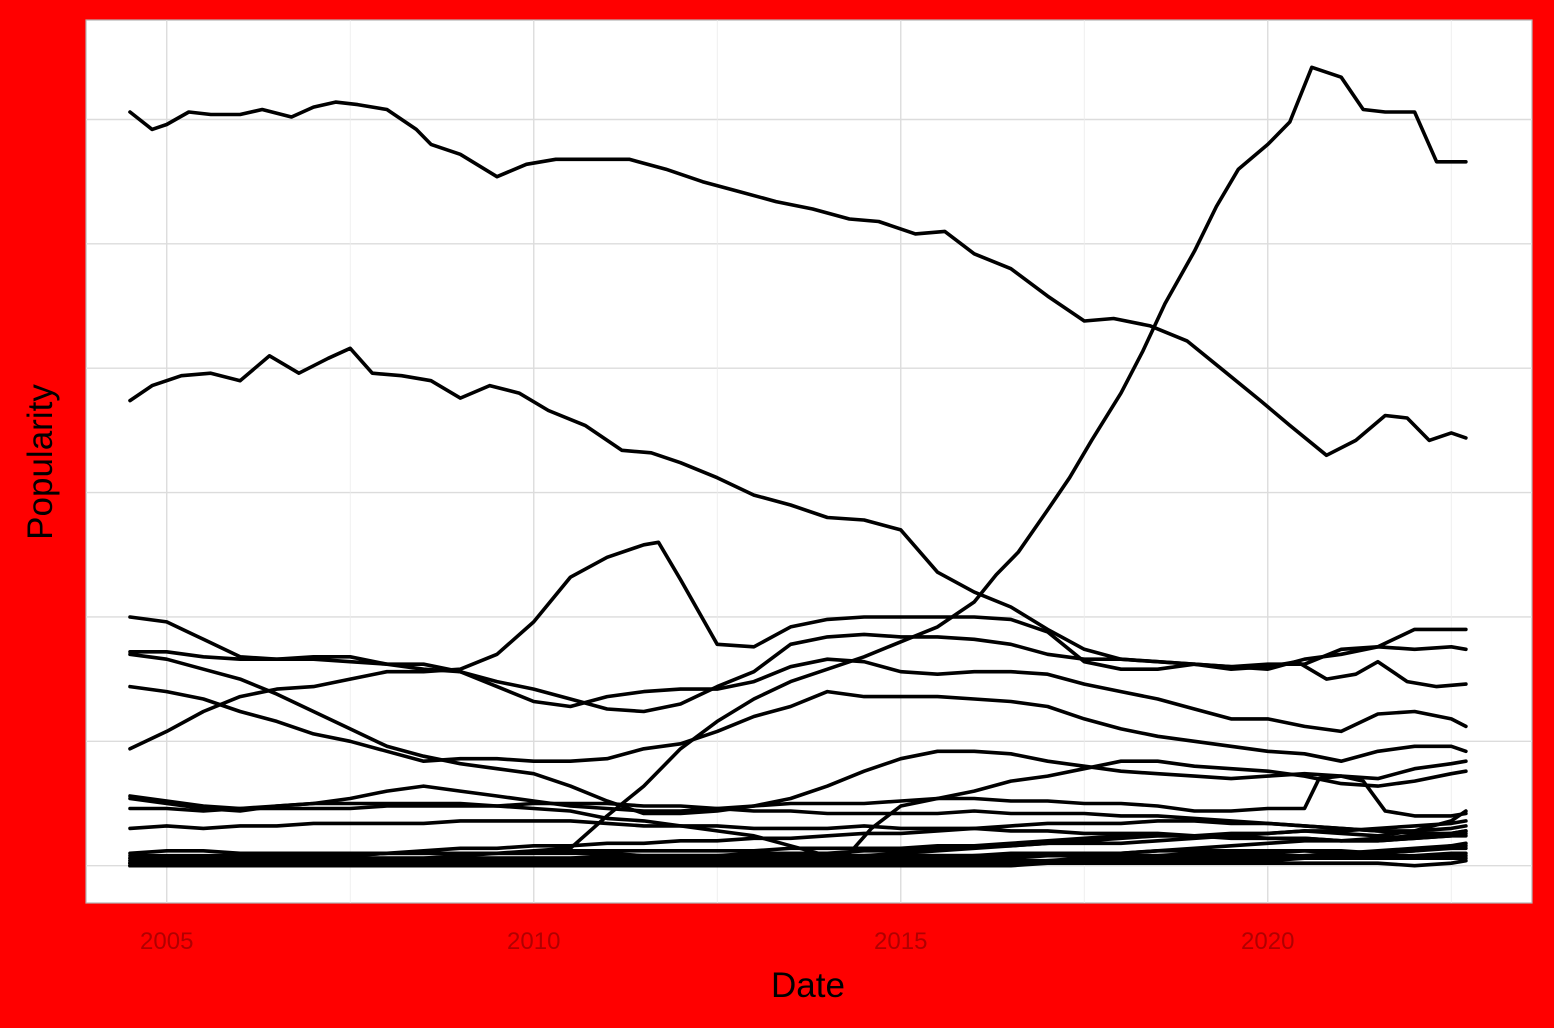  I want to click on x-axis-title: Date, so click(808, 985).